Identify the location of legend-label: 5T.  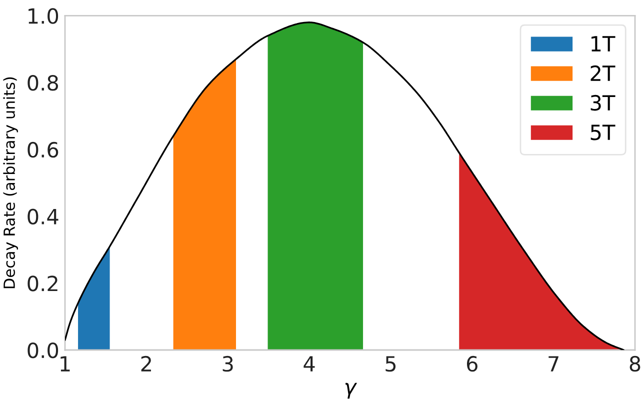
(603, 132).